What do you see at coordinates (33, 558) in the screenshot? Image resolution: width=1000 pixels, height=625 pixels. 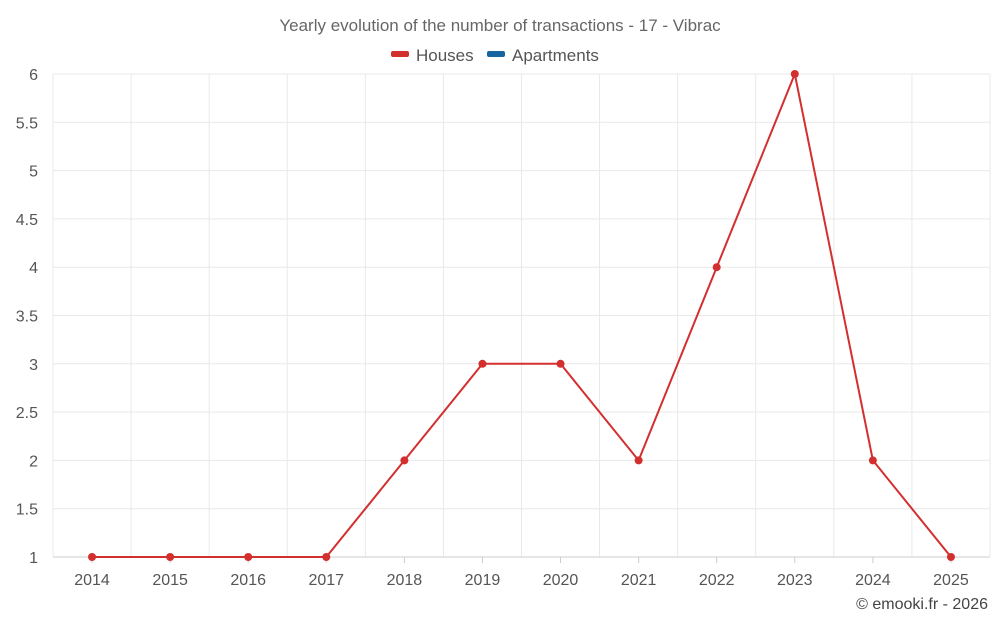 I see `y-tick-label: 1` at bounding box center [33, 558].